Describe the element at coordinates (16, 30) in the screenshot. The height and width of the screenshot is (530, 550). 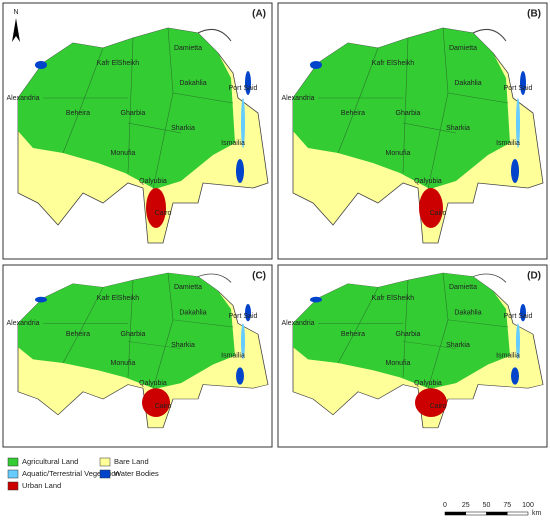
I see `north-arrow` at that location.